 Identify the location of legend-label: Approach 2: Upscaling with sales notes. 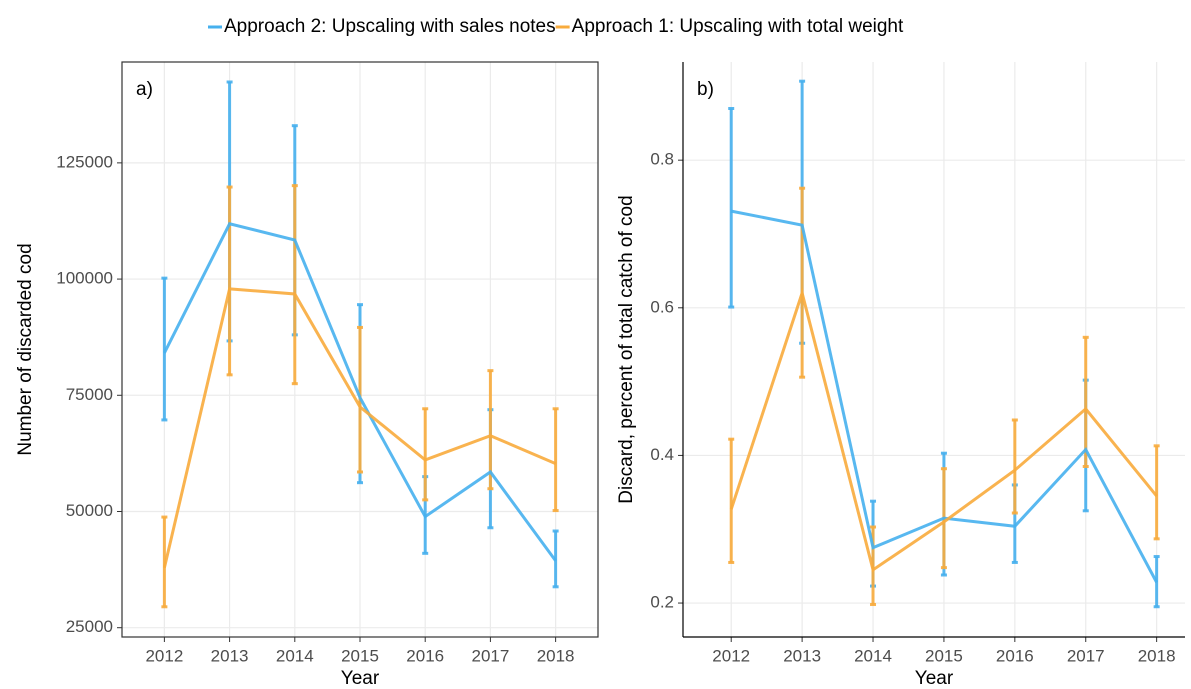
(390, 26).